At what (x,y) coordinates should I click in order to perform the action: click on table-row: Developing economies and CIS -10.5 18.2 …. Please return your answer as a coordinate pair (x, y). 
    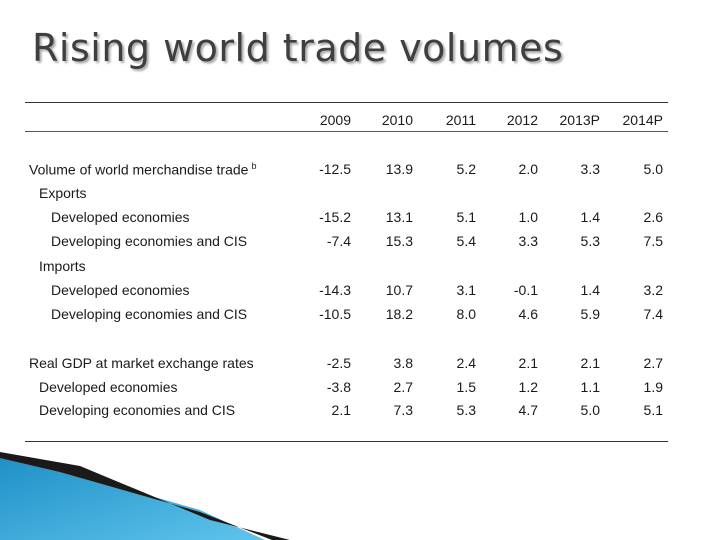
    Looking at the image, I should click on (346, 317).